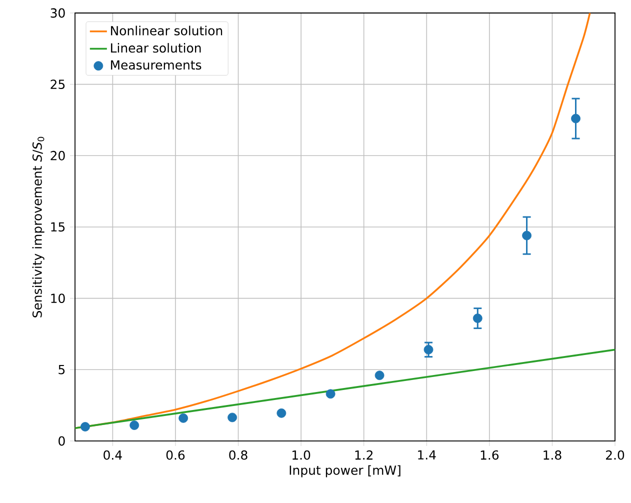 Image resolution: width=631 pixels, height=503 pixels. What do you see at coordinates (553, 455) in the screenshot?
I see `x-tick-label: 1.8` at bounding box center [553, 455].